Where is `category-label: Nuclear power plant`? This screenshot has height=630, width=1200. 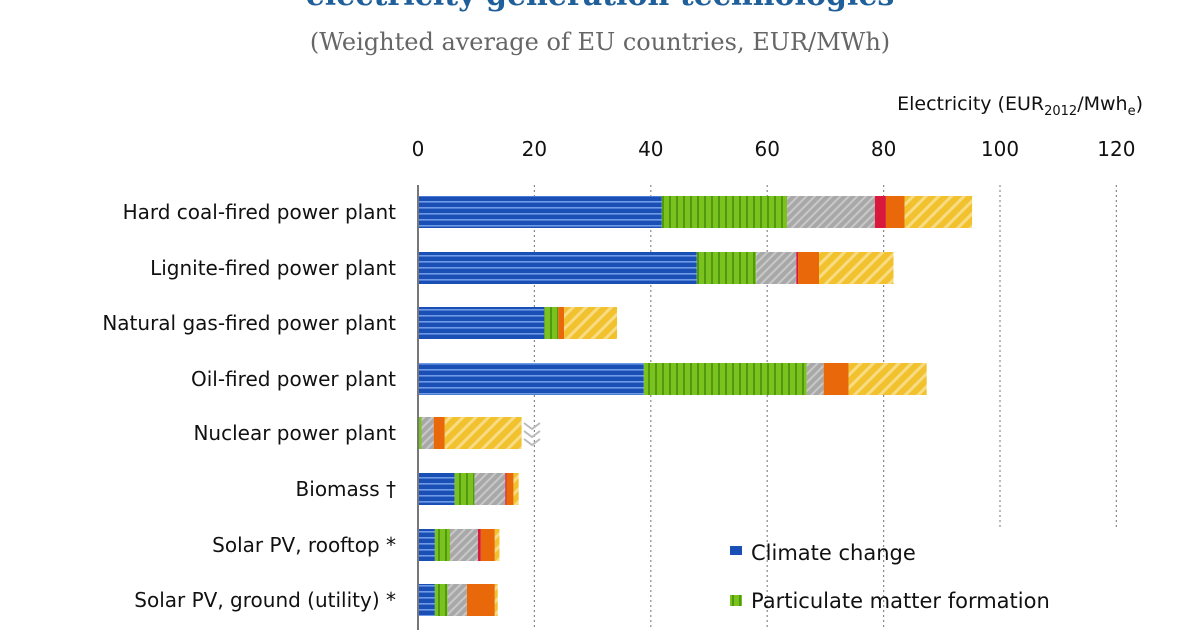 category-label: Nuclear power plant is located at coordinates (294, 433).